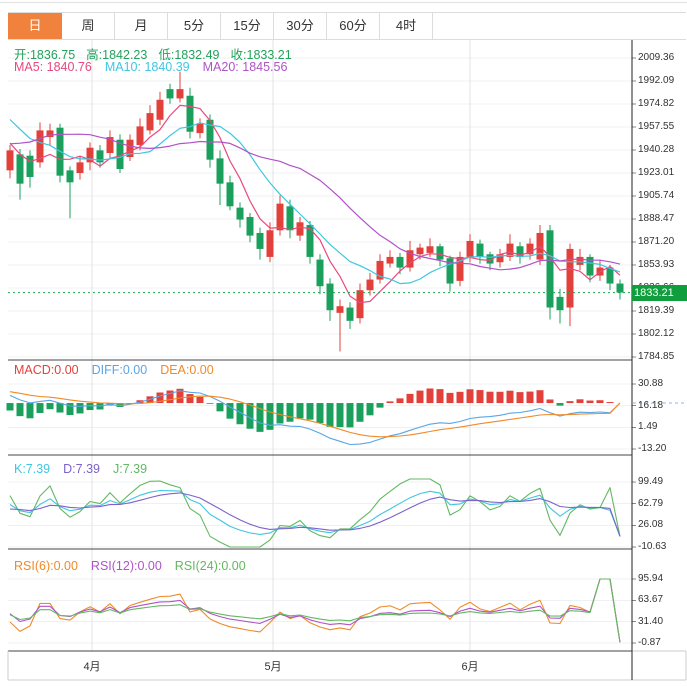 This screenshot has height=687, width=687. What do you see at coordinates (343, 2) in the screenshot?
I see `top-divider` at bounding box center [343, 2].